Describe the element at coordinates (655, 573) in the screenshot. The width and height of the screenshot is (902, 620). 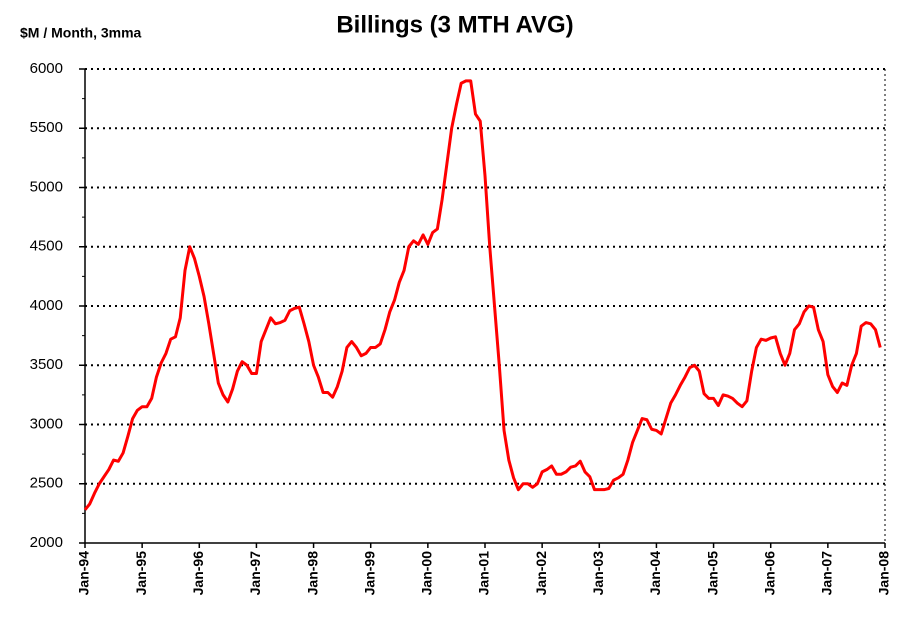
I see `x-tick-label: Jan-04` at that location.